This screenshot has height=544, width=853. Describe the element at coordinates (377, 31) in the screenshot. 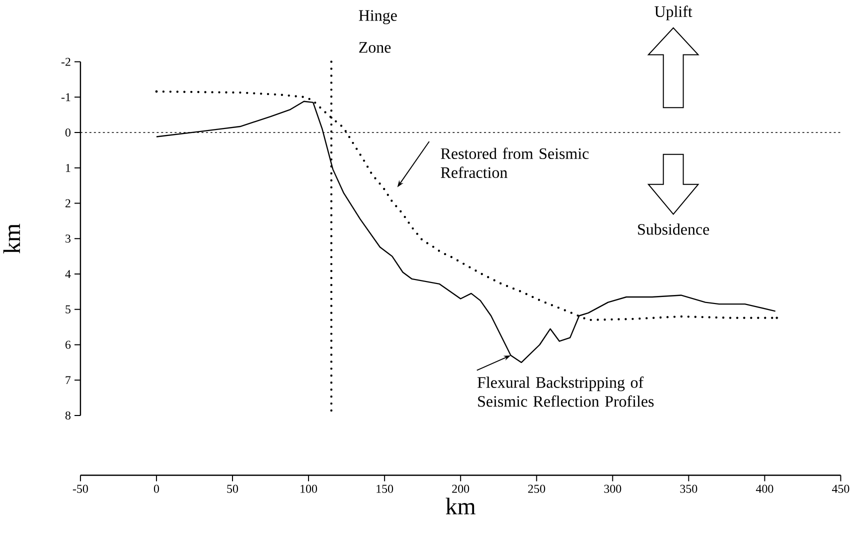

I see `ref-line-label: Hinge Zone` at that location.